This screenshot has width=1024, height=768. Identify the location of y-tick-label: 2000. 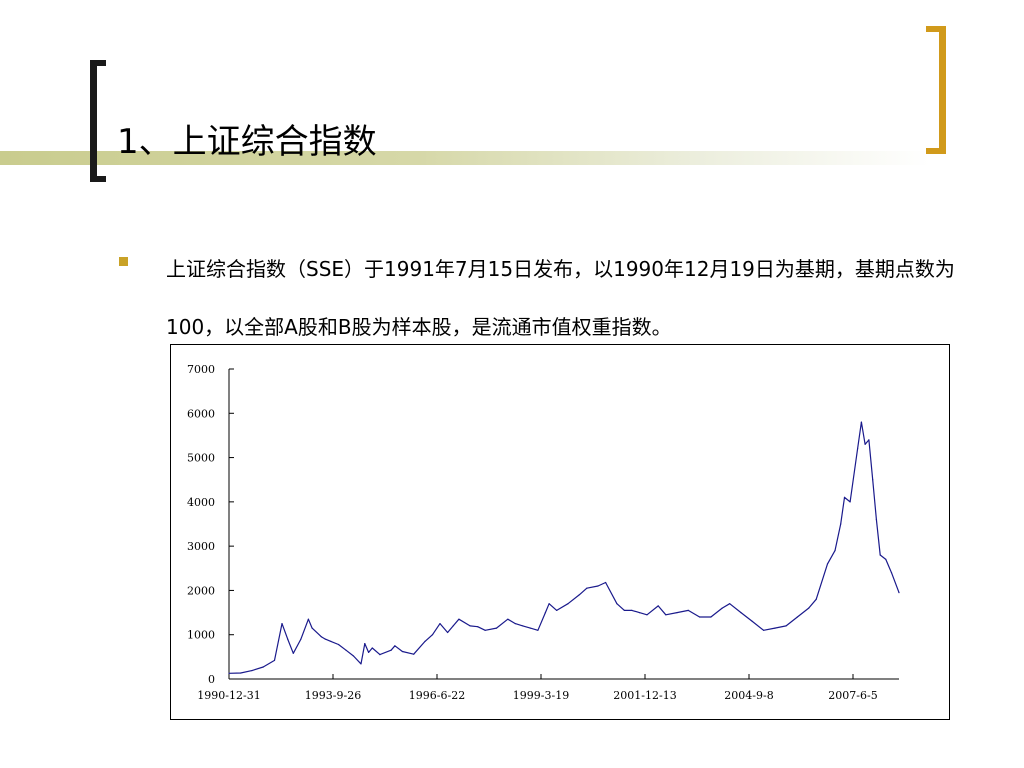
(201, 590).